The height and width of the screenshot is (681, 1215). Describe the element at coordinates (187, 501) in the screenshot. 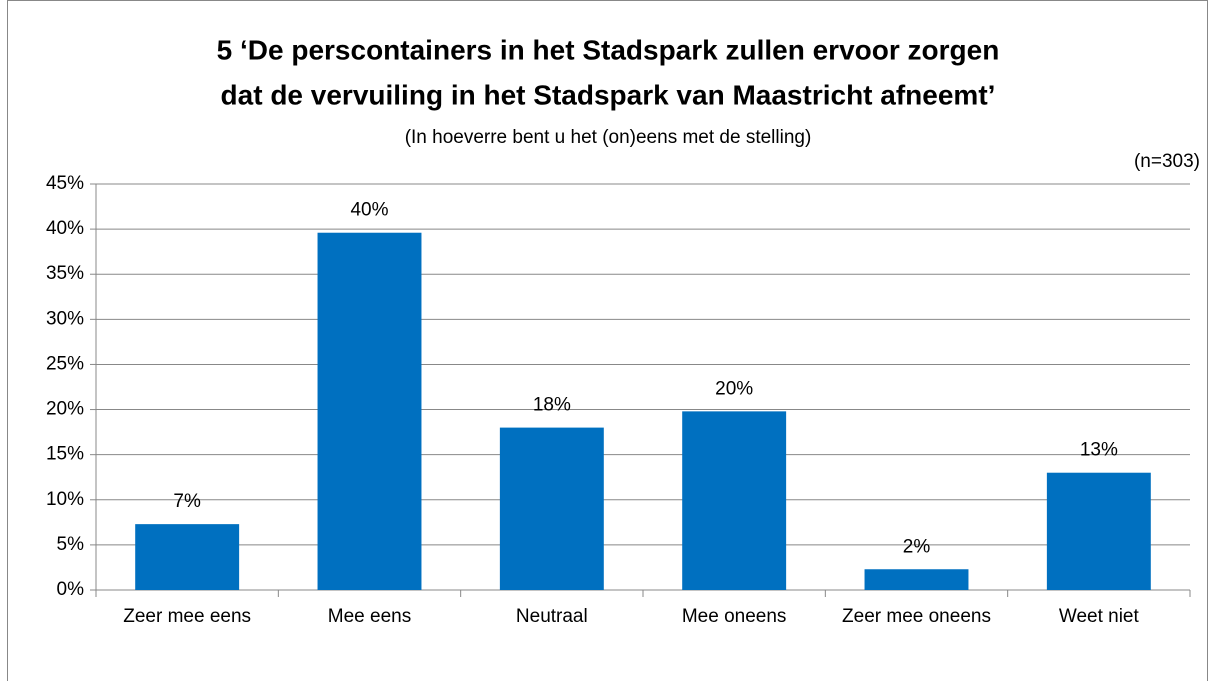

I see `data-label: 7%` at that location.